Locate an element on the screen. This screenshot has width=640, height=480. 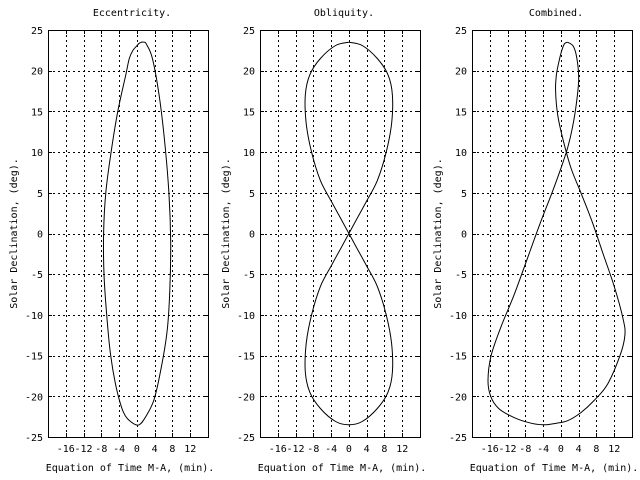
chart-title: Eccentricity. is located at coordinates (132, 13).